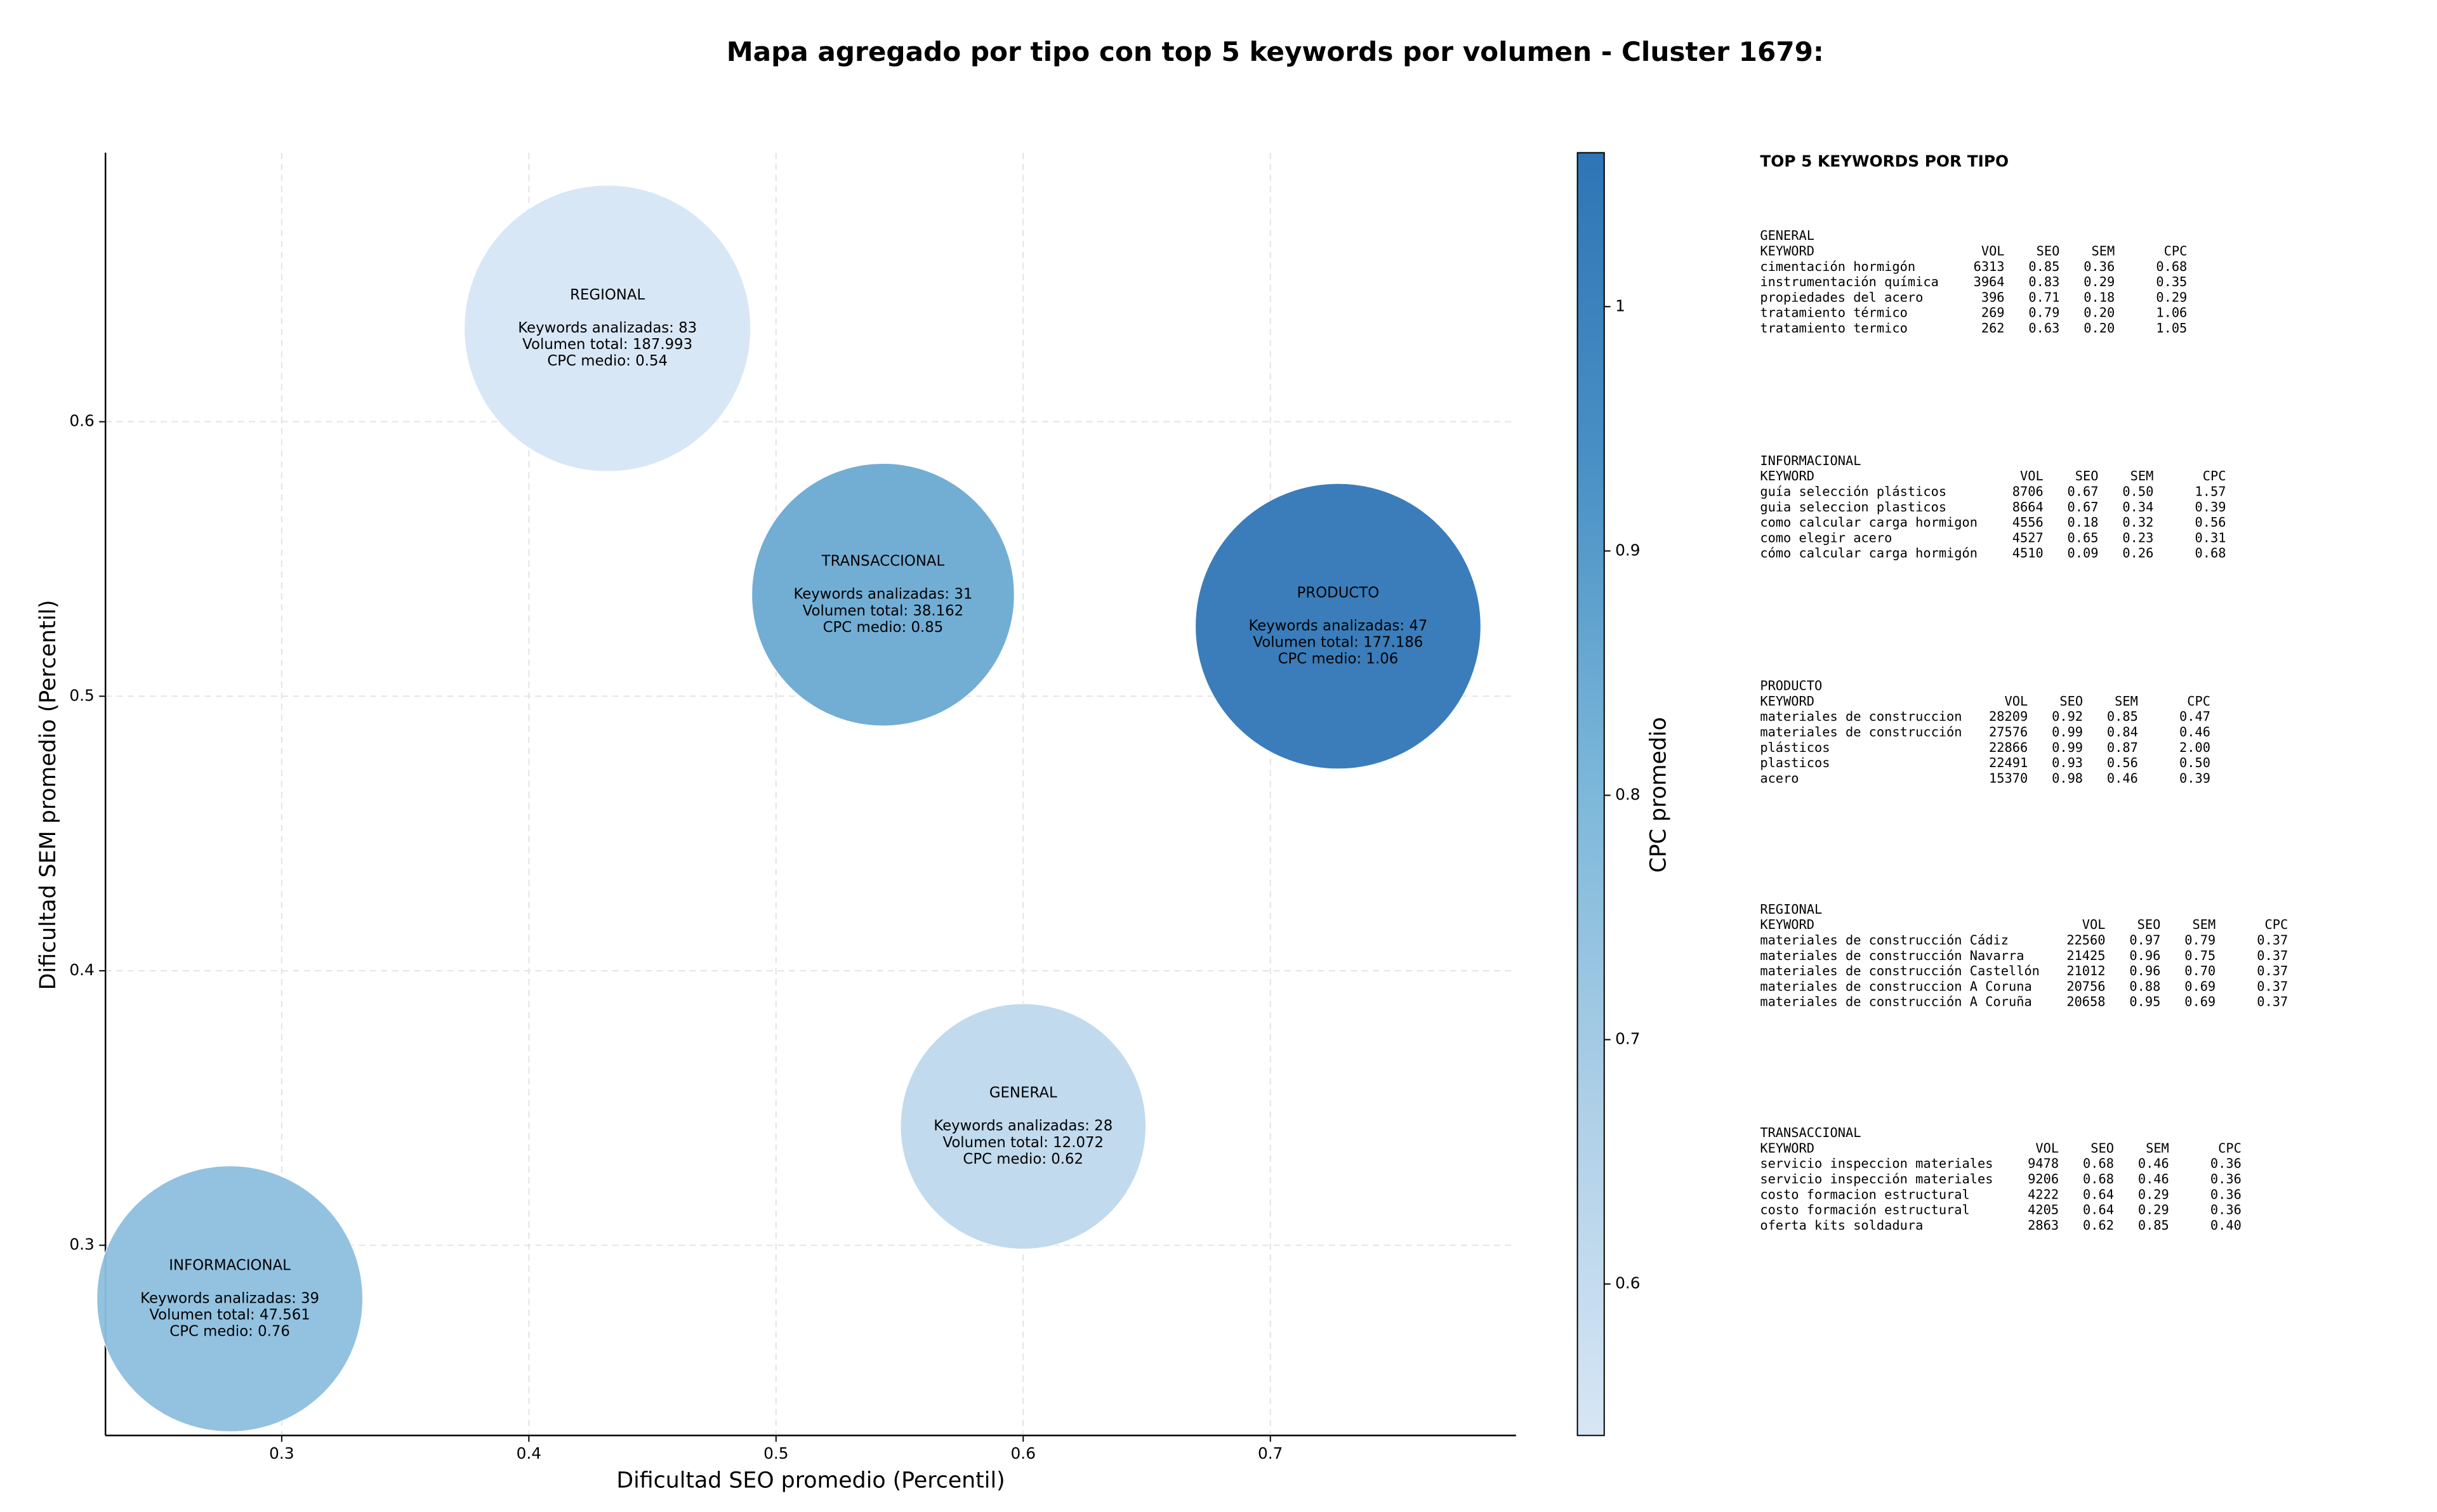 The width and height of the screenshot is (2437, 1512). I want to click on bubble-keywords: Keywords analizadas: 47, so click(1337, 626).